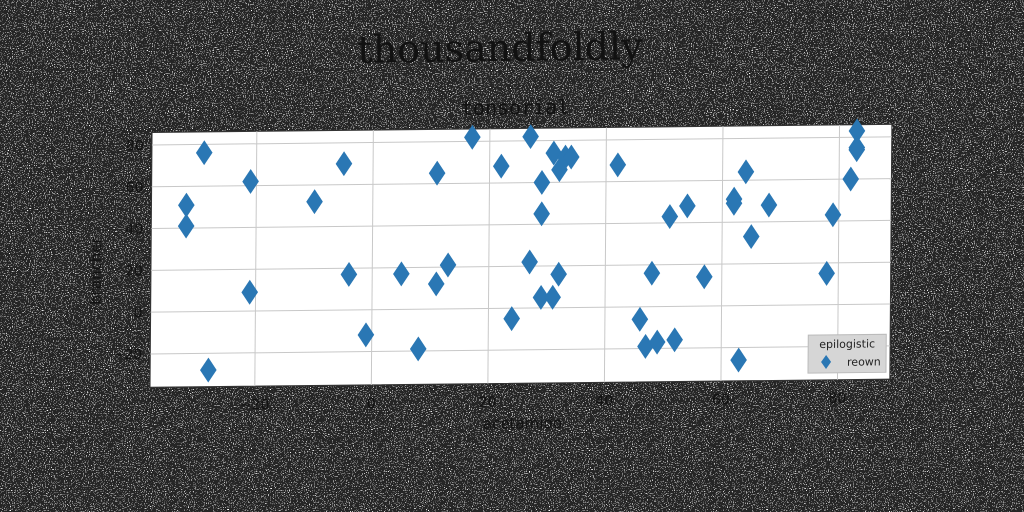  Describe the element at coordinates (371, 404) in the screenshot. I see `x-tick-label: 0` at that location.